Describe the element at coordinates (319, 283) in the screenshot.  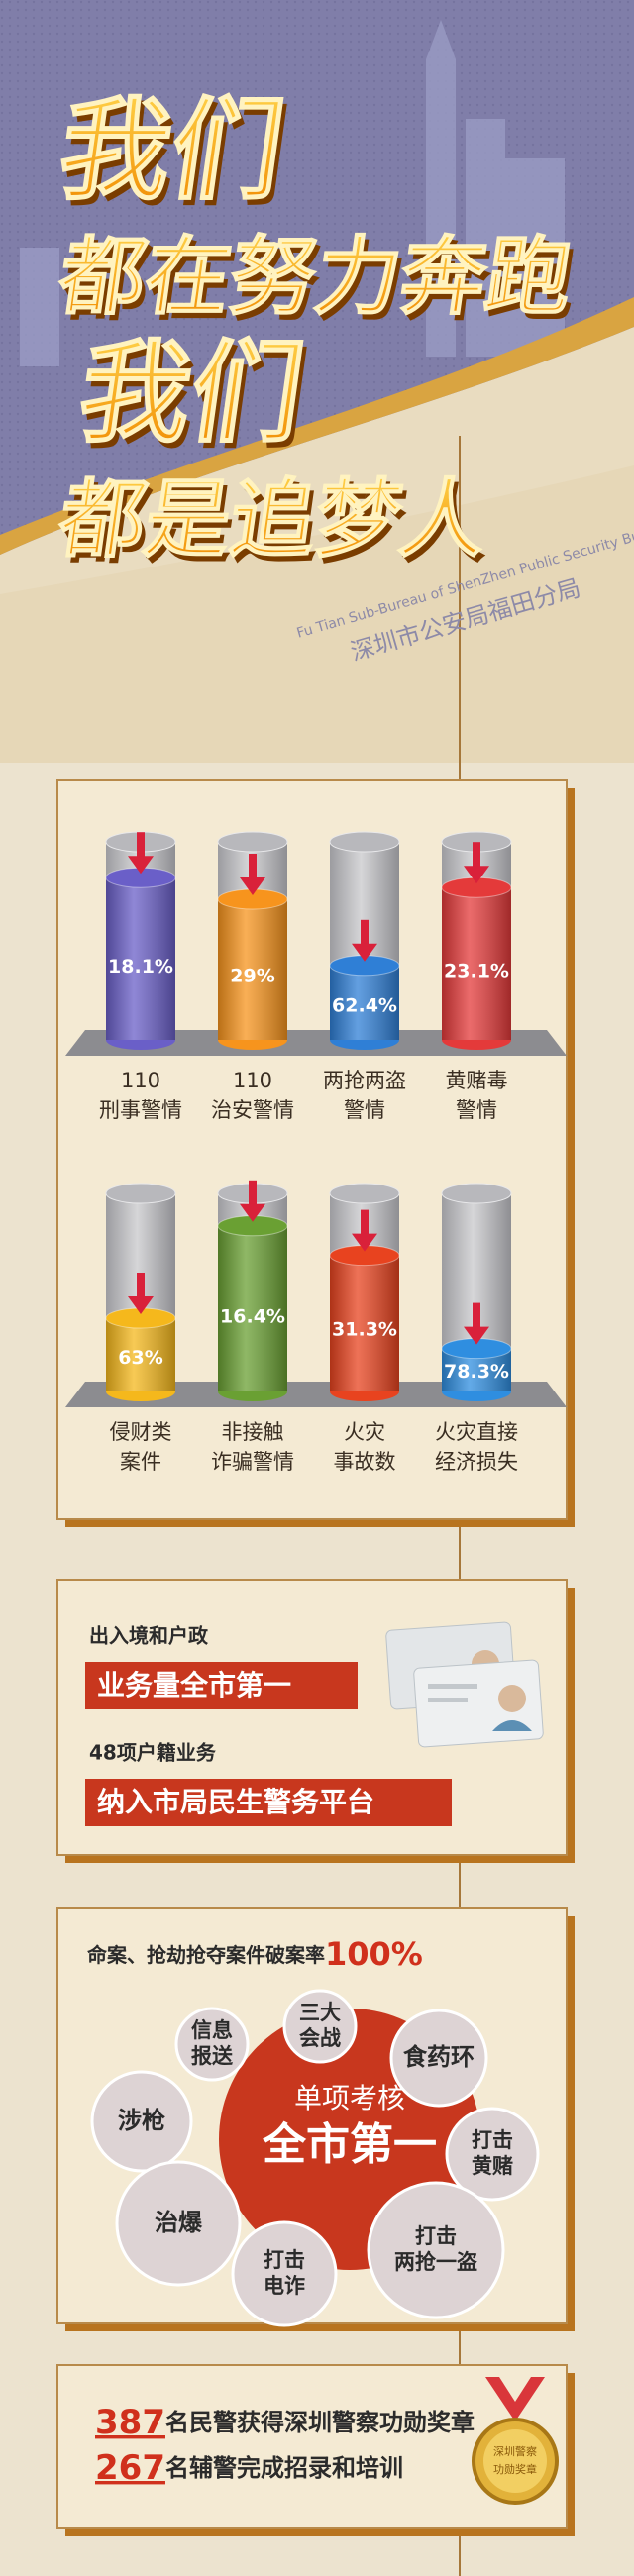
I see `title-shadow: 都在努力奔跑` at that location.